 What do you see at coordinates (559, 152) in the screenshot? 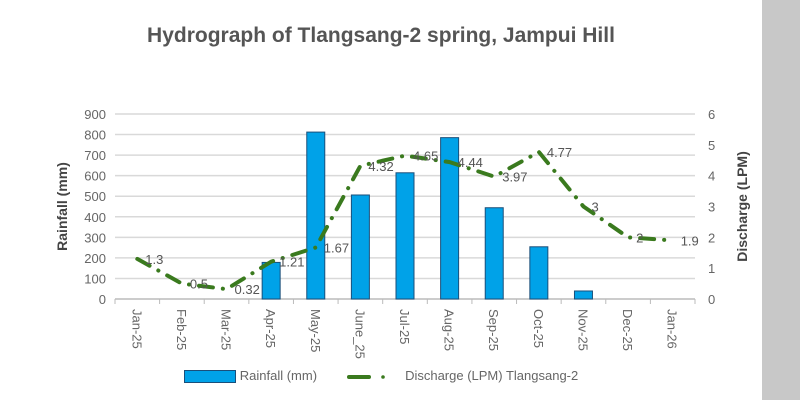
I see `discharge-data-label: 4.77` at bounding box center [559, 152].